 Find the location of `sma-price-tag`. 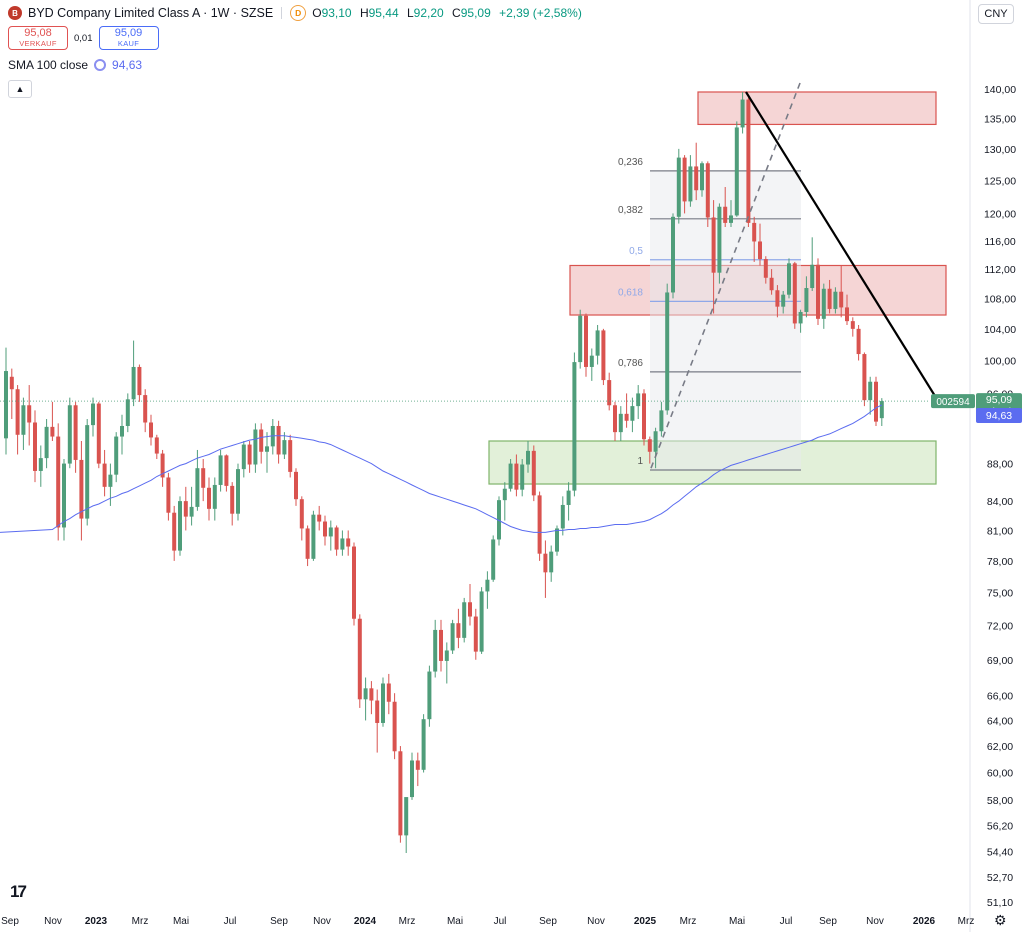

sma-price-tag is located at coordinates (999, 416).